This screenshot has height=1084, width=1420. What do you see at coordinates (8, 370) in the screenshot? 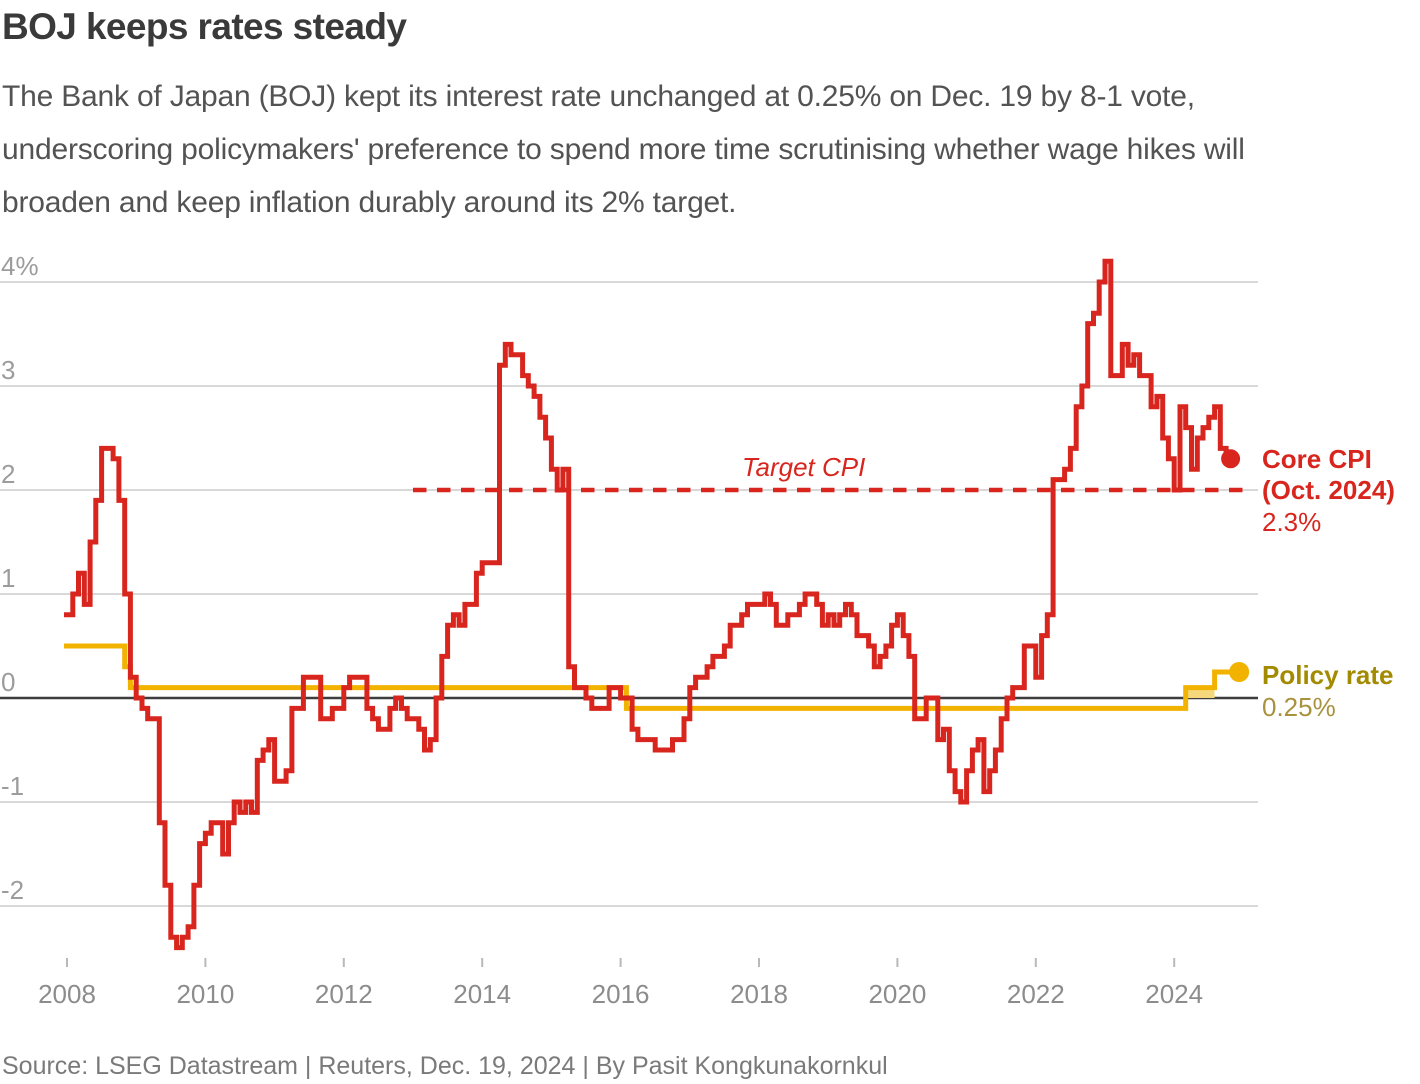
I see `y-tick-label: 3` at bounding box center [8, 370].